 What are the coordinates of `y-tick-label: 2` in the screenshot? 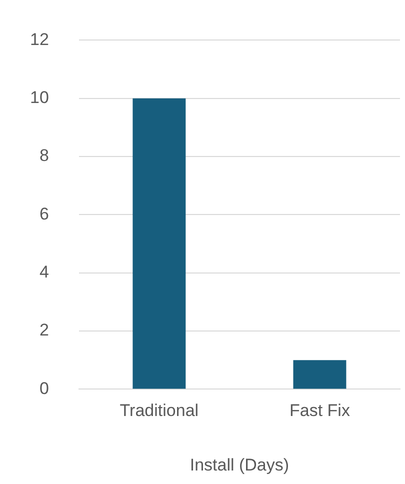 It's located at (44, 330).